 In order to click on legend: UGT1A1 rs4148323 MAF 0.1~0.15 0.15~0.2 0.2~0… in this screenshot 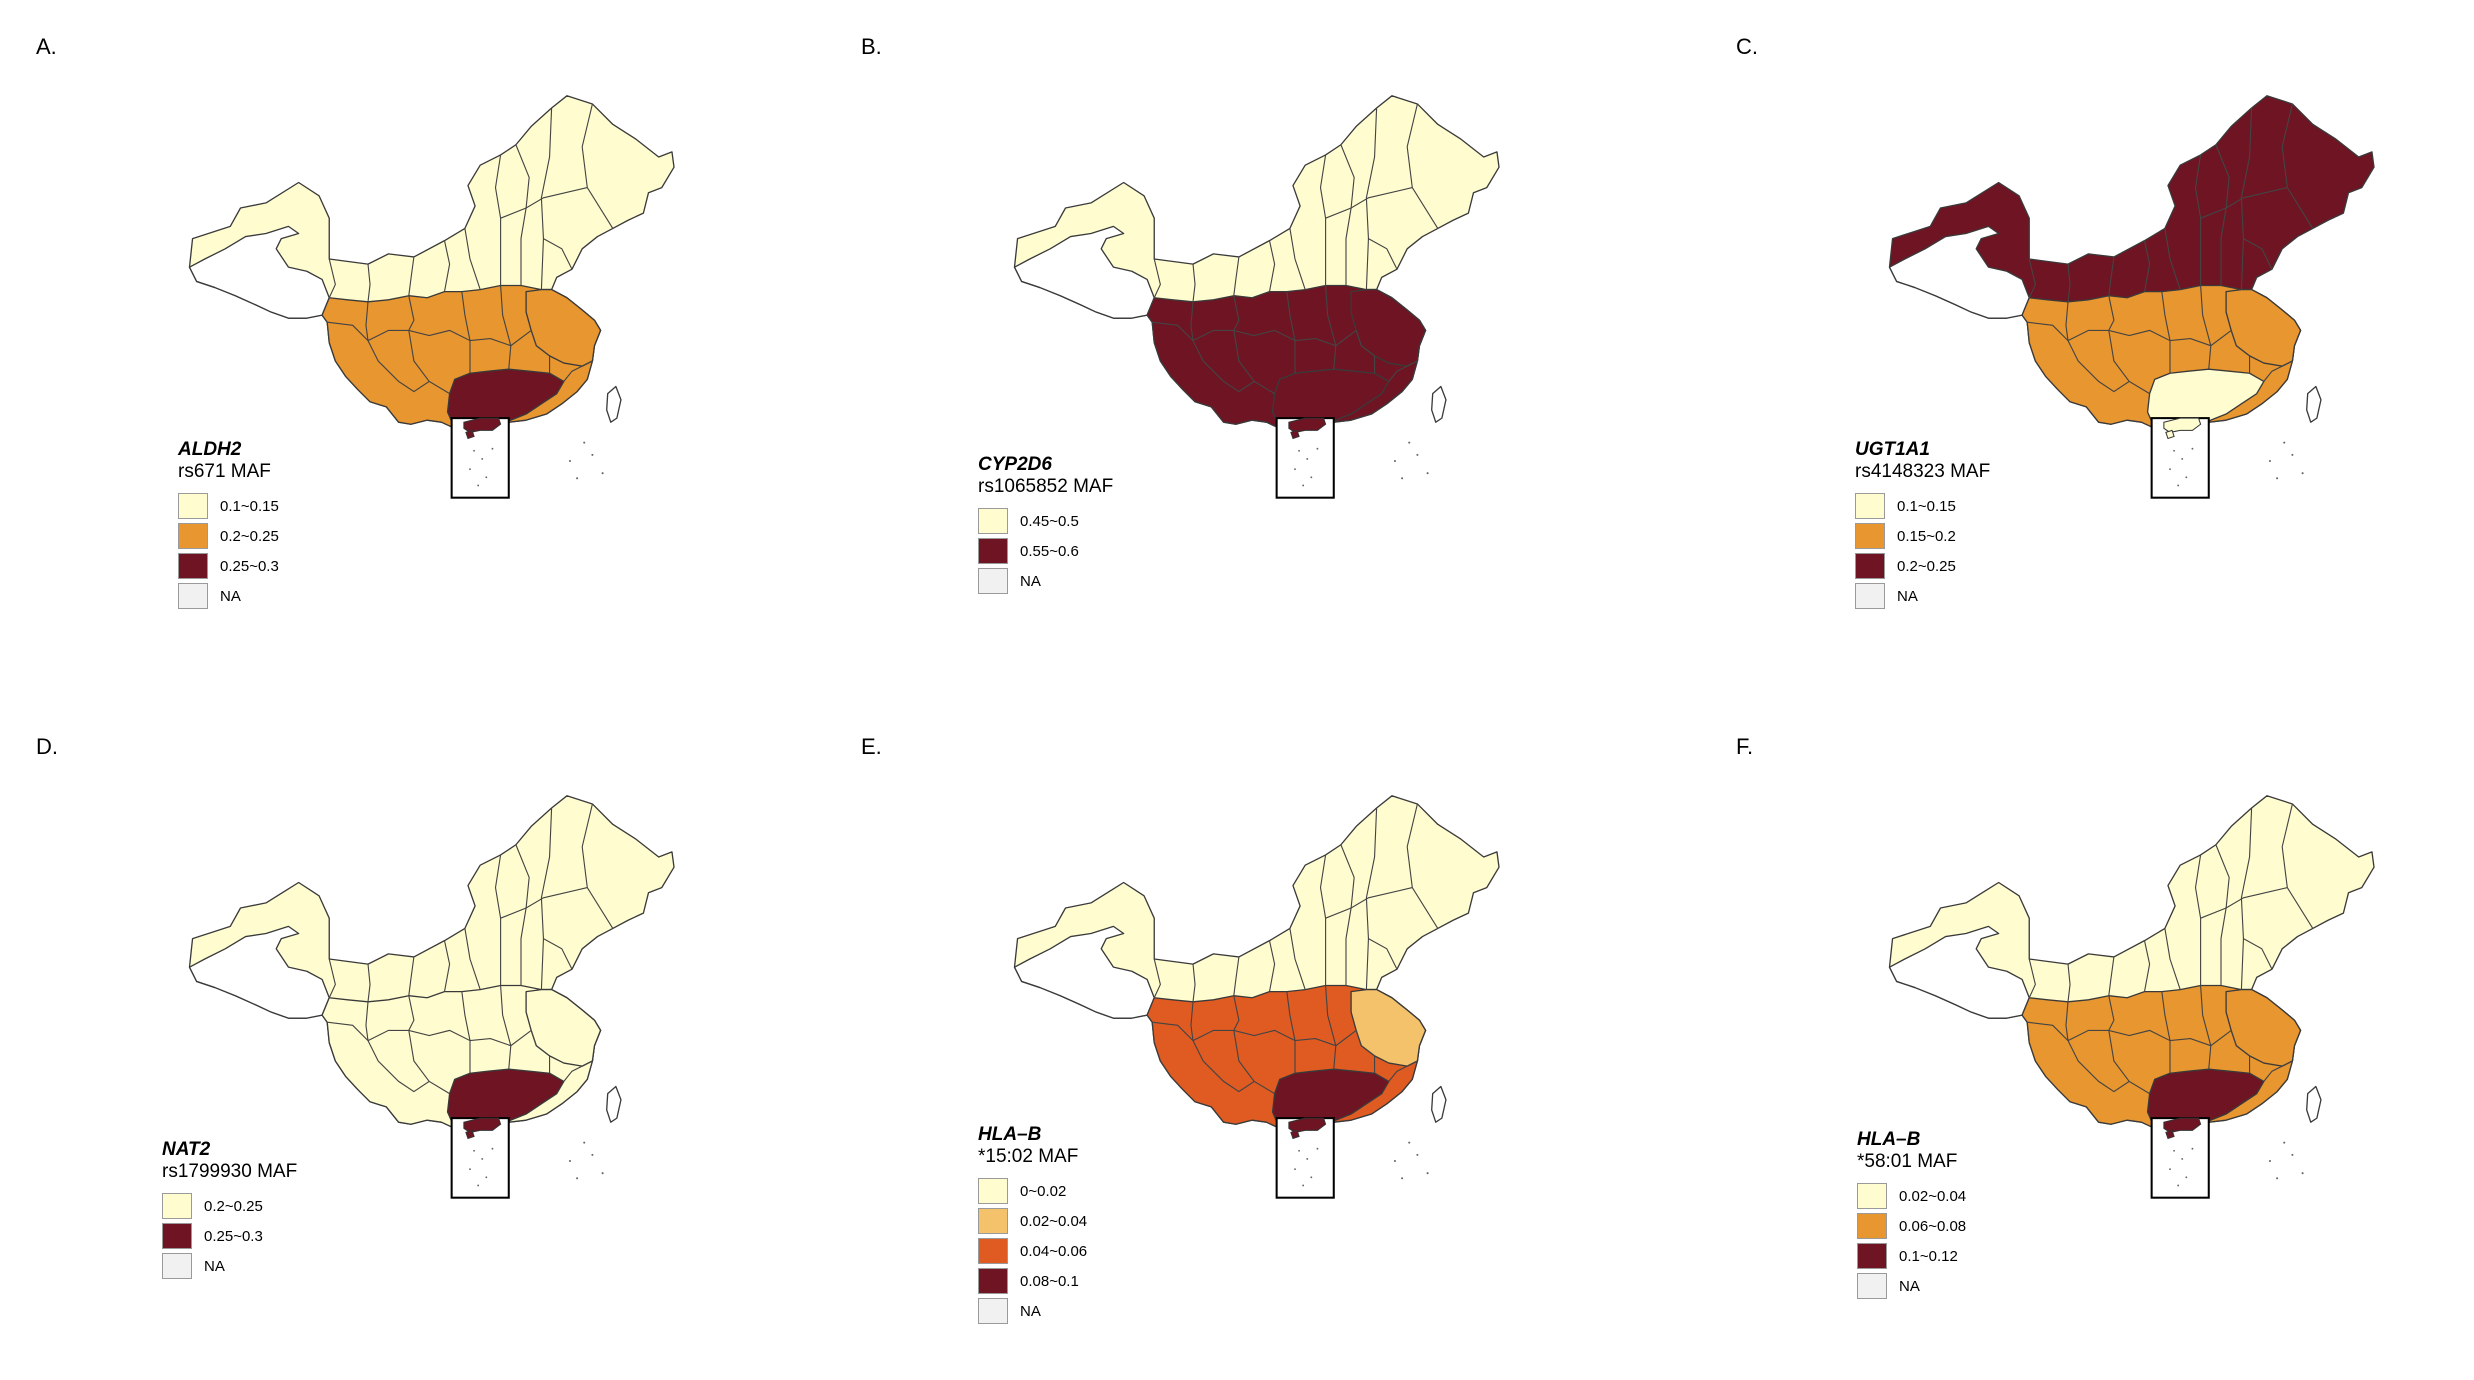, I will do `click(1922, 525)`.